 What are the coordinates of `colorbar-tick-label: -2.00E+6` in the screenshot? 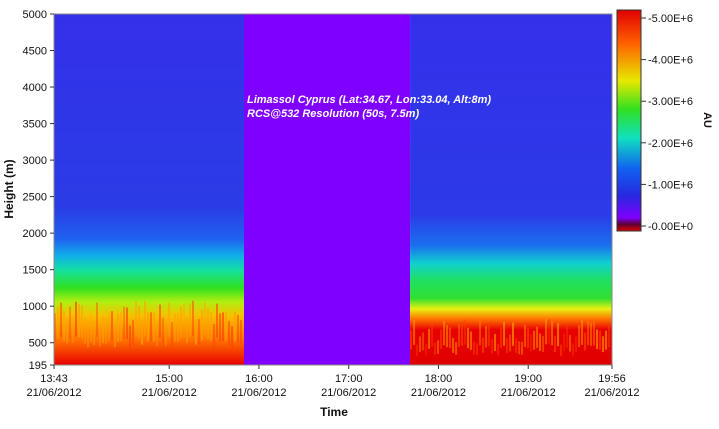 It's located at (670, 144).